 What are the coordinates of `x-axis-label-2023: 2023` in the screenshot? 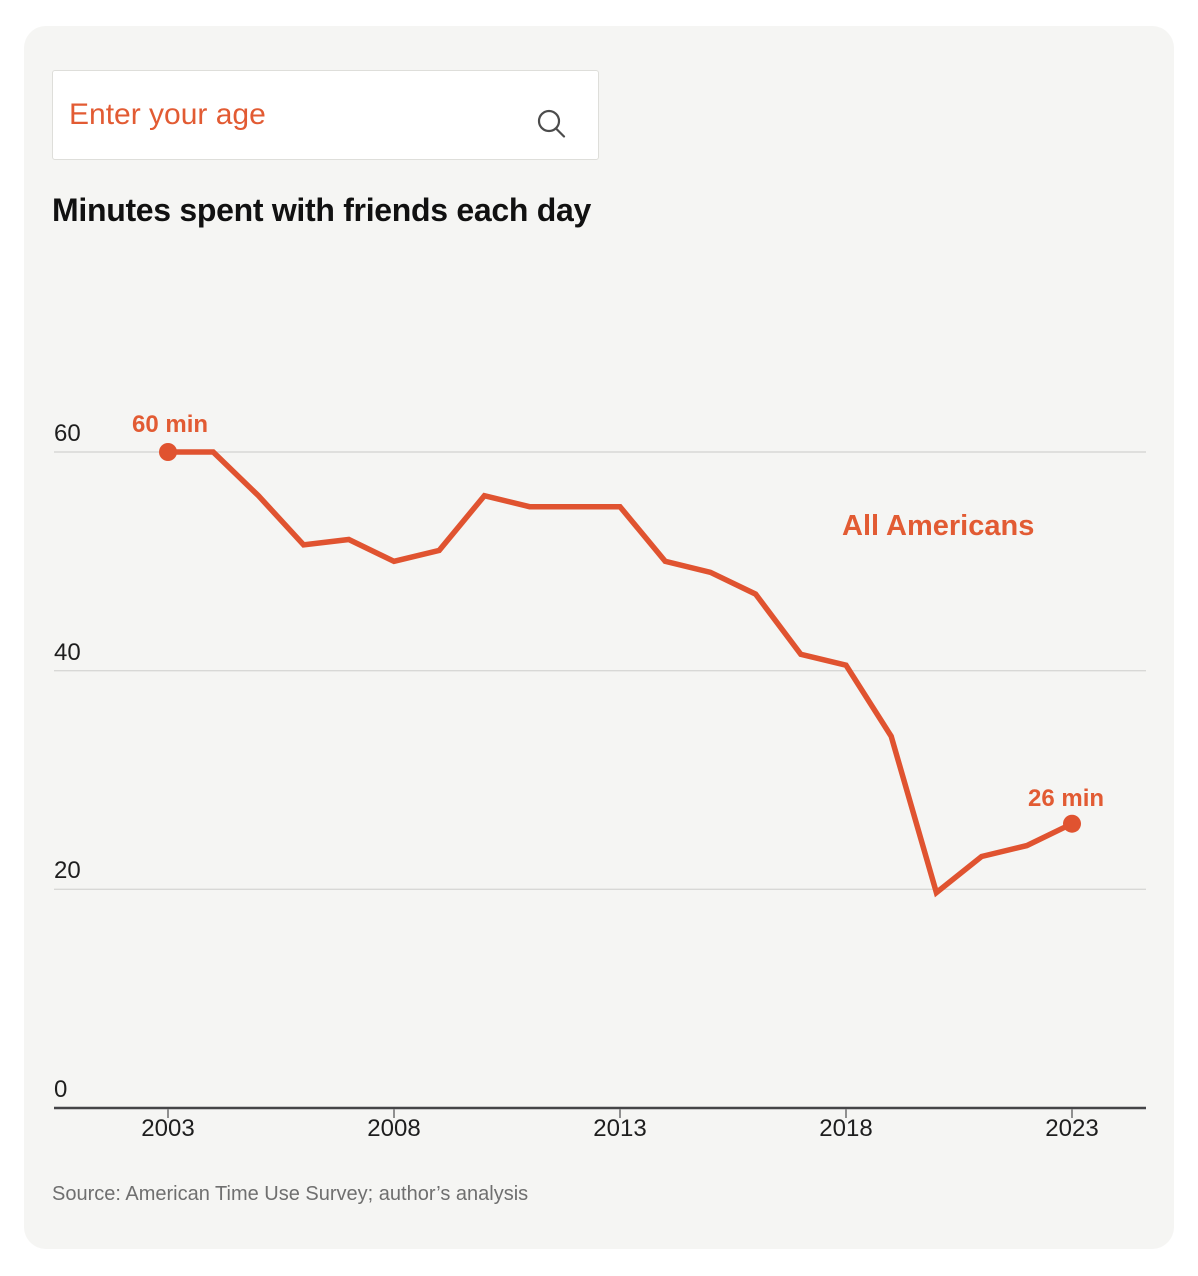 It's located at (1072, 1128).